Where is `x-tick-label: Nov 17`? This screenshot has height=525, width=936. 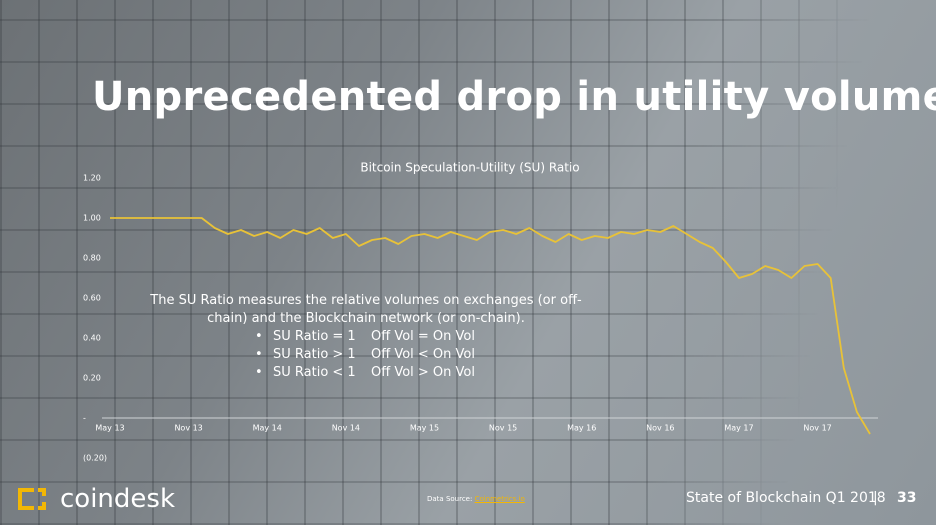 x-tick-label: Nov 17 is located at coordinates (817, 428).